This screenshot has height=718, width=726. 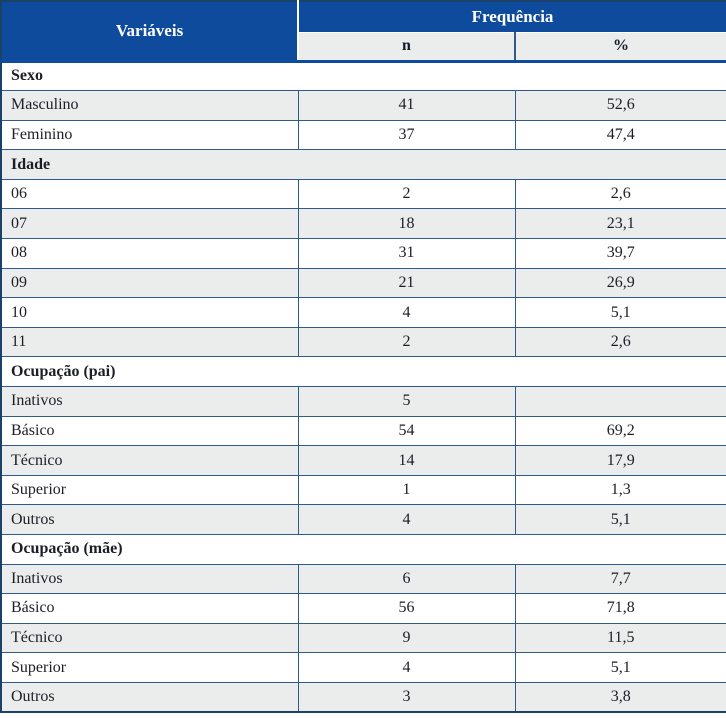 I want to click on table-row: 10 4 5,1, so click(x=363, y=312).